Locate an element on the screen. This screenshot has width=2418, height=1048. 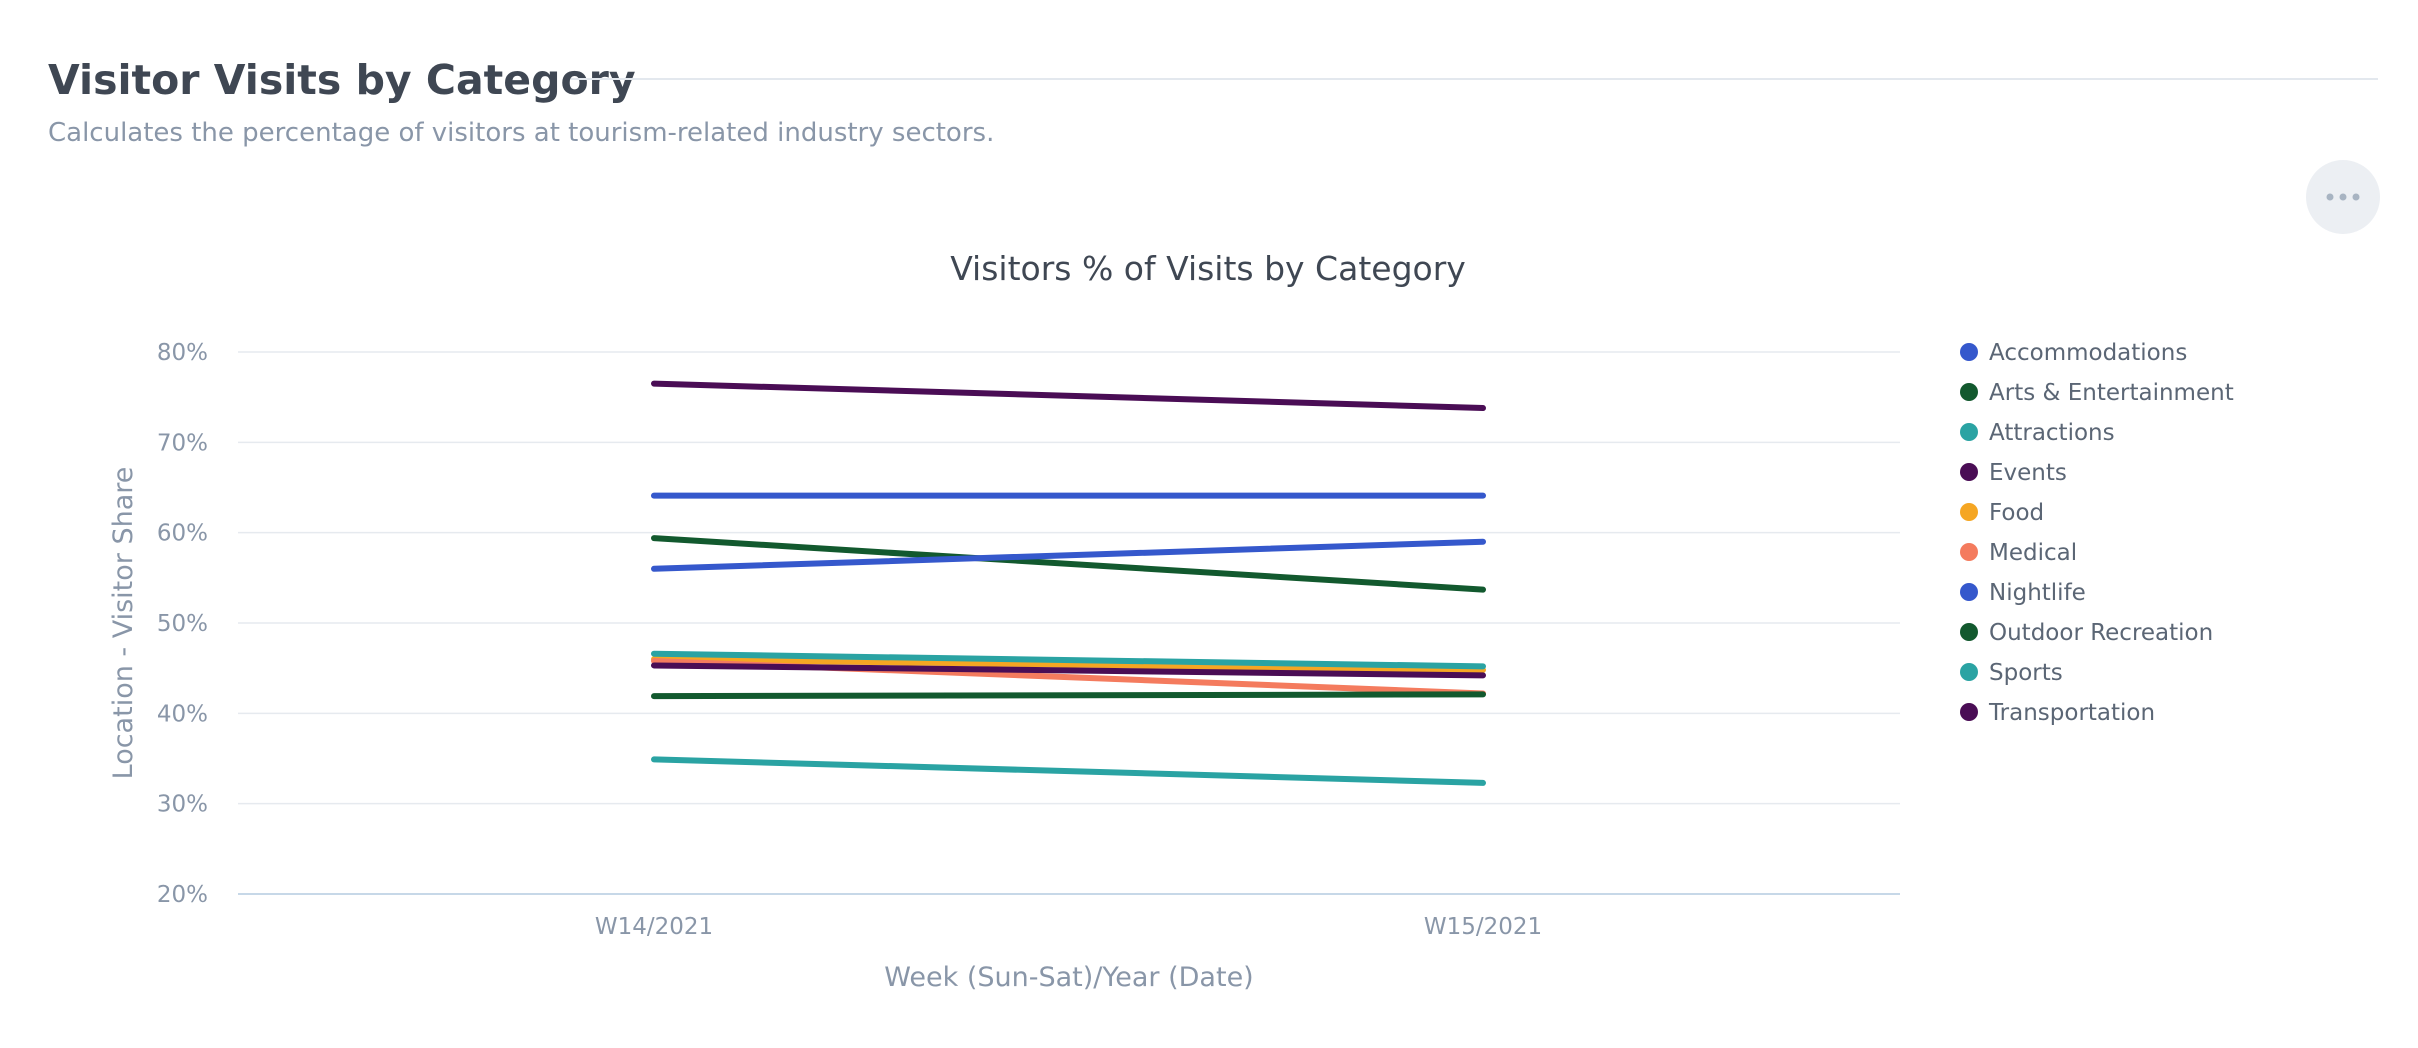
chart-title: Visitors % of Visits by Category is located at coordinates (1208, 268).